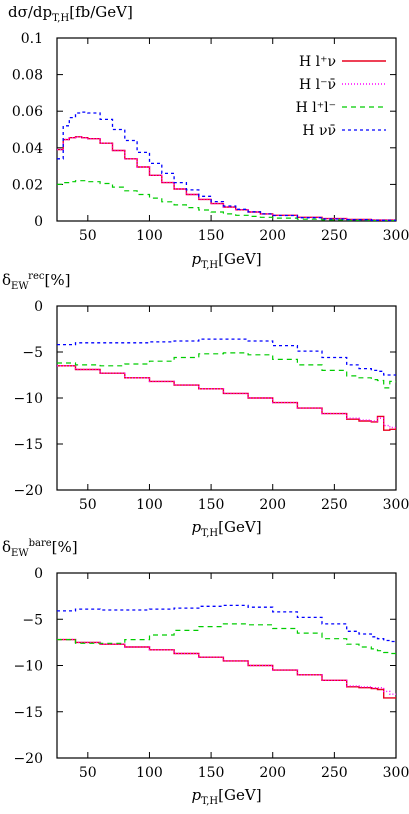  What do you see at coordinates (317, 62) in the screenshot?
I see `legend-label: H l⁺ν` at bounding box center [317, 62].